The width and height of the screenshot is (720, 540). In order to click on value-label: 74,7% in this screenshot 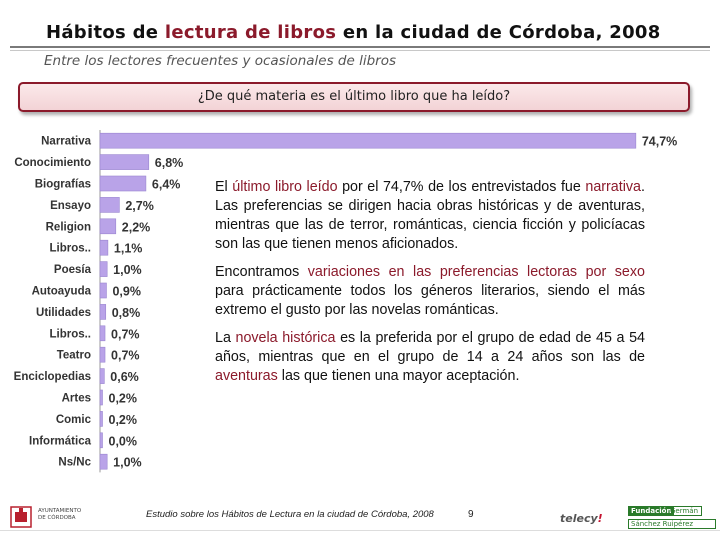, I will do `click(659, 142)`.